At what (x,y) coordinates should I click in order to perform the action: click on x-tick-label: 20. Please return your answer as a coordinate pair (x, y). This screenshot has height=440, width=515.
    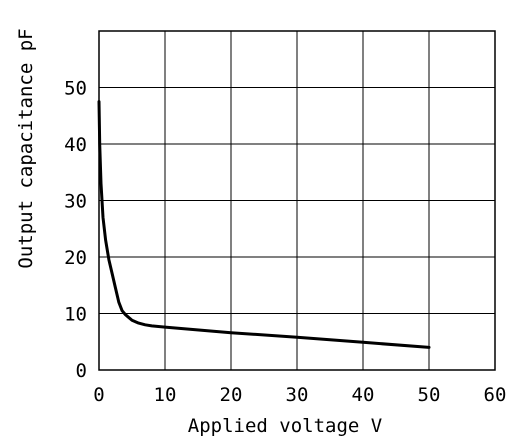
    Looking at the image, I should click on (231, 395).